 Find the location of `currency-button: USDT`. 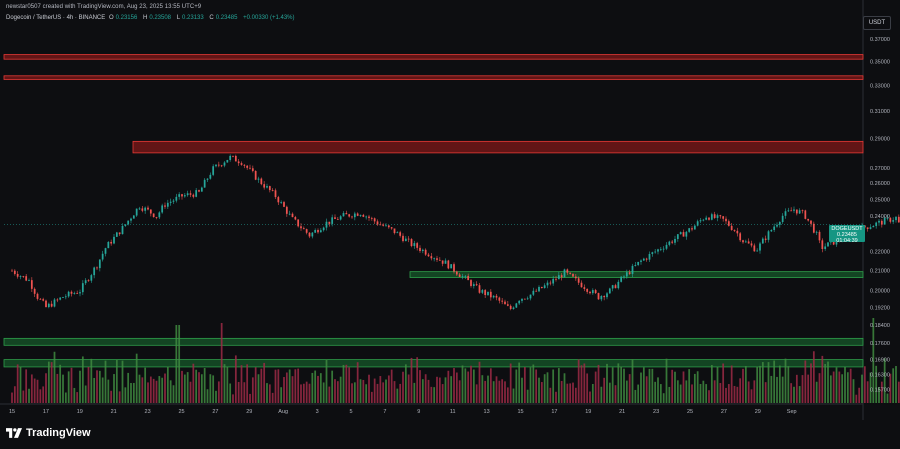

currency-button: USDT is located at coordinates (877, 23).